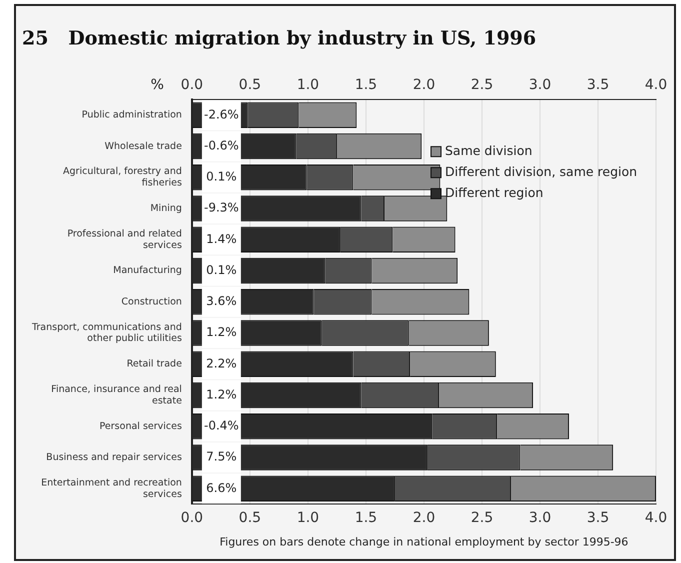 The image size is (681, 563). What do you see at coordinates (488, 150) in the screenshot?
I see `legend-label: Same division` at bounding box center [488, 150].